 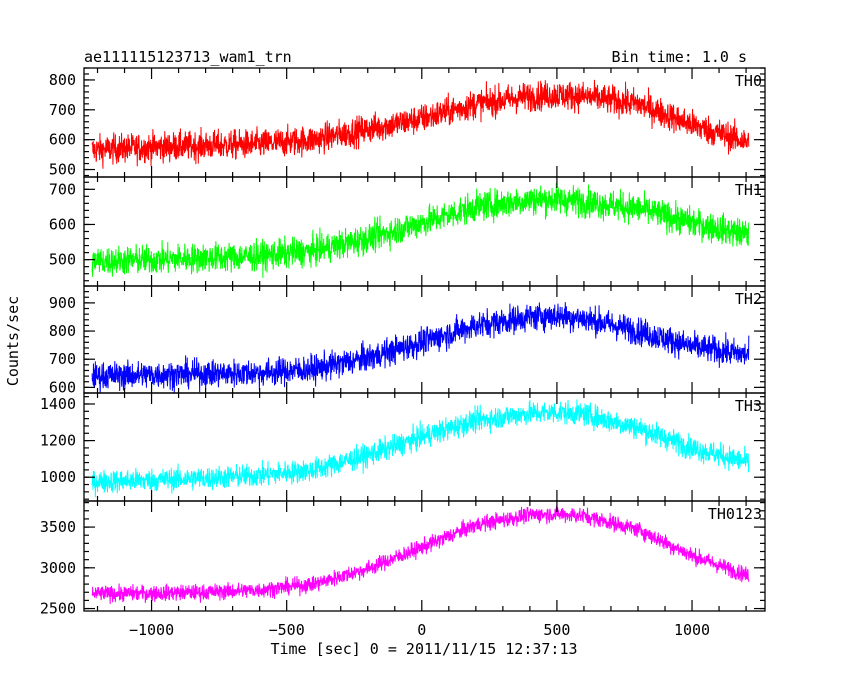 I want to click on x-tick-label: 1000, so click(x=692, y=630).